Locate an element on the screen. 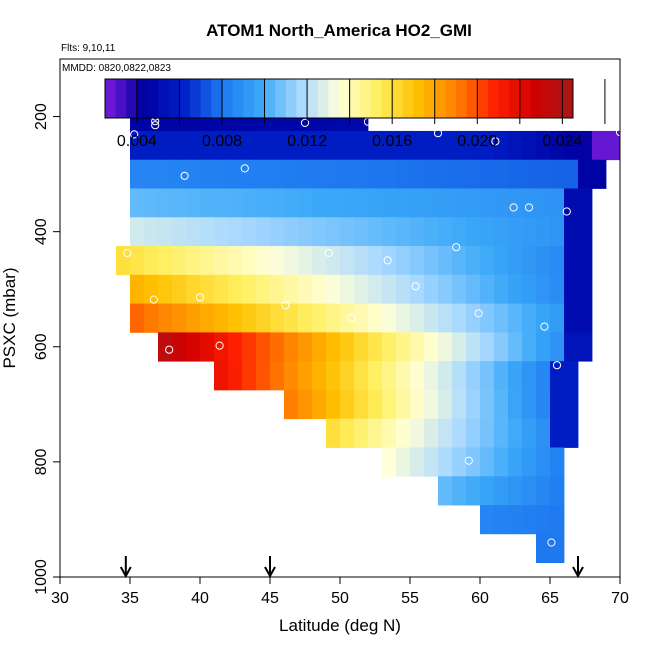 The image size is (650, 650). colorbar-tick-label: 0.008 is located at coordinates (222, 141).